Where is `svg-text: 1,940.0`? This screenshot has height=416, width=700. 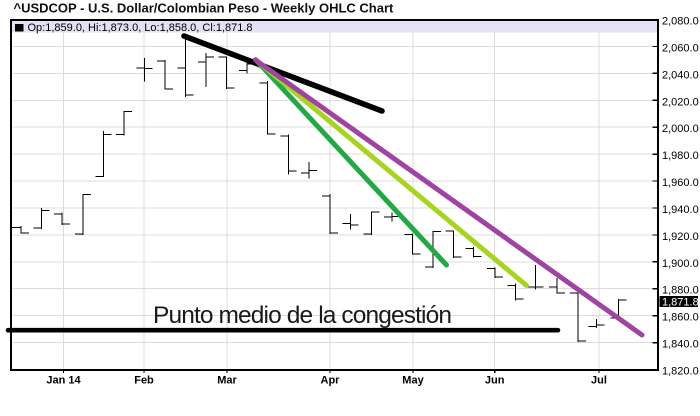 svg-text: 1,940.0 is located at coordinates (680, 210).